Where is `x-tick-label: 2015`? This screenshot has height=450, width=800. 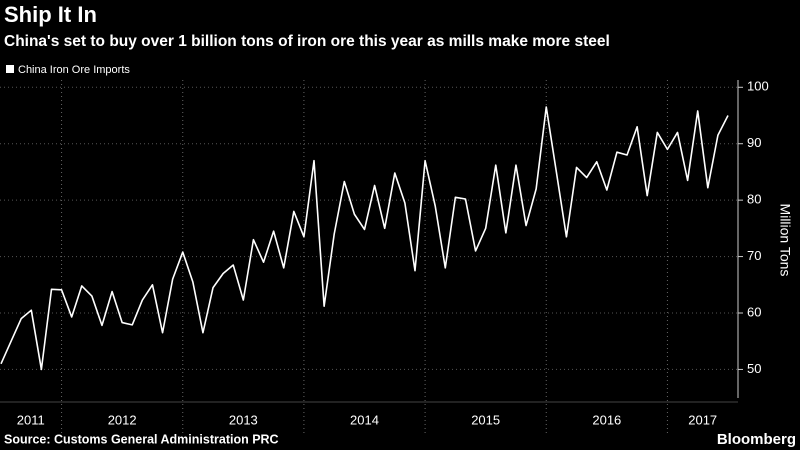
x-tick-label: 2015 is located at coordinates (485, 419).